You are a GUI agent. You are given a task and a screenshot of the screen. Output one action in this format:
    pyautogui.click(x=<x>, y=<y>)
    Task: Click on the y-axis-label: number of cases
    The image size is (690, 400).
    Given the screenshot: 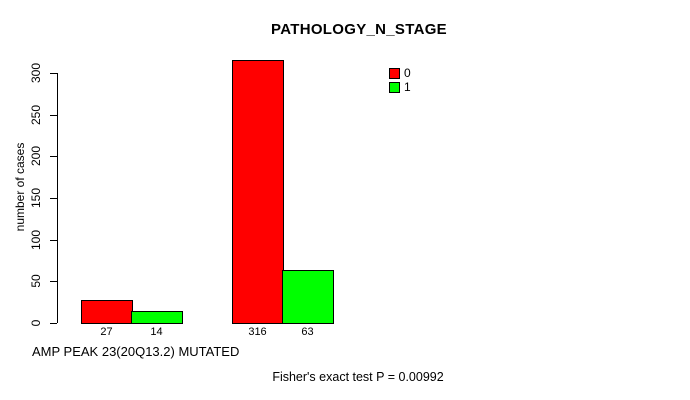 What is the action you would take?
    pyautogui.click(x=20, y=187)
    